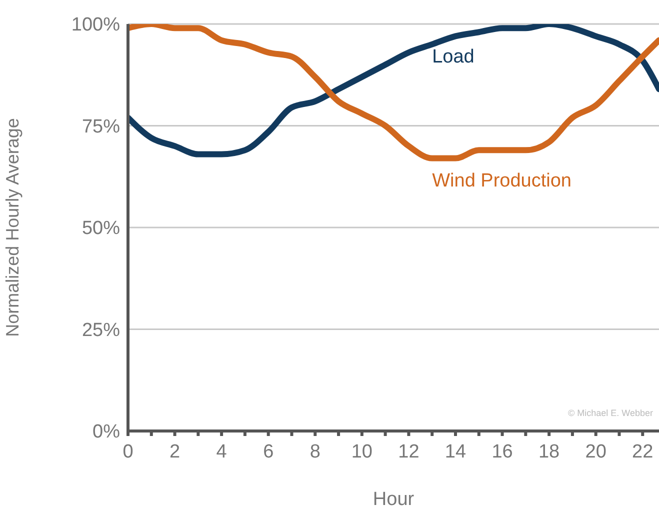 The height and width of the screenshot is (509, 659). I want to click on x-tick-label: 14, so click(455, 451).